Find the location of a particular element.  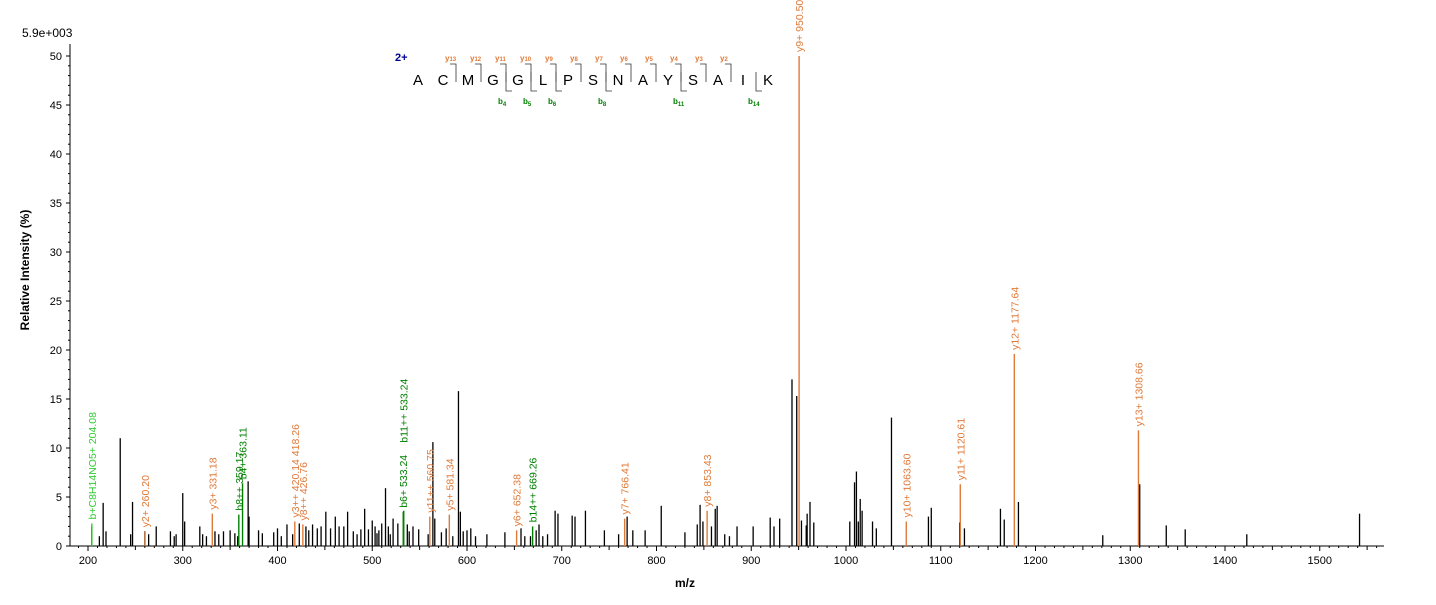

x-tick-label: 700 is located at coordinates (562, 561).